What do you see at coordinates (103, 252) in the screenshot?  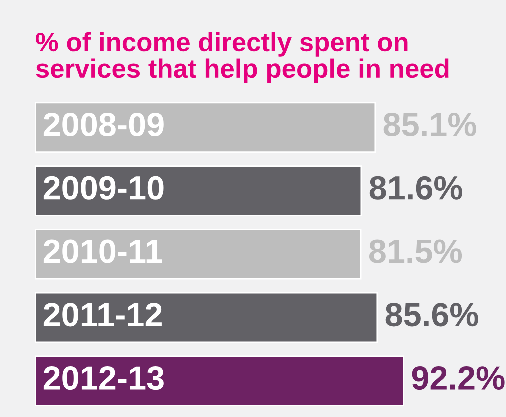 I see `y-tick-label: 2010-11` at bounding box center [103, 252].